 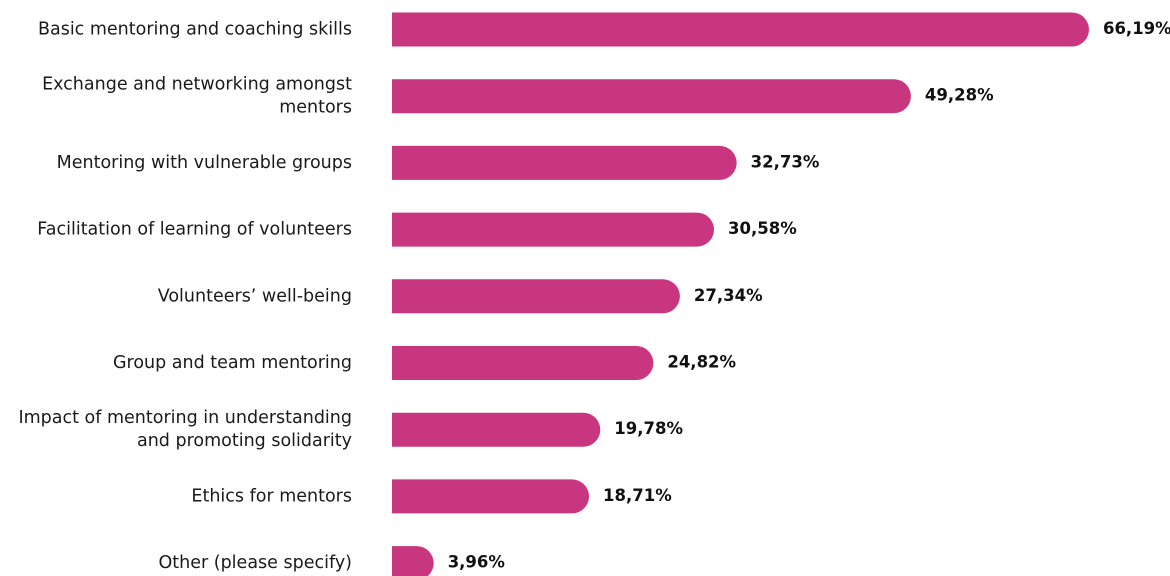 What do you see at coordinates (195, 30) in the screenshot?
I see `category-label-0: Basic mentoring and coaching skills` at bounding box center [195, 30].